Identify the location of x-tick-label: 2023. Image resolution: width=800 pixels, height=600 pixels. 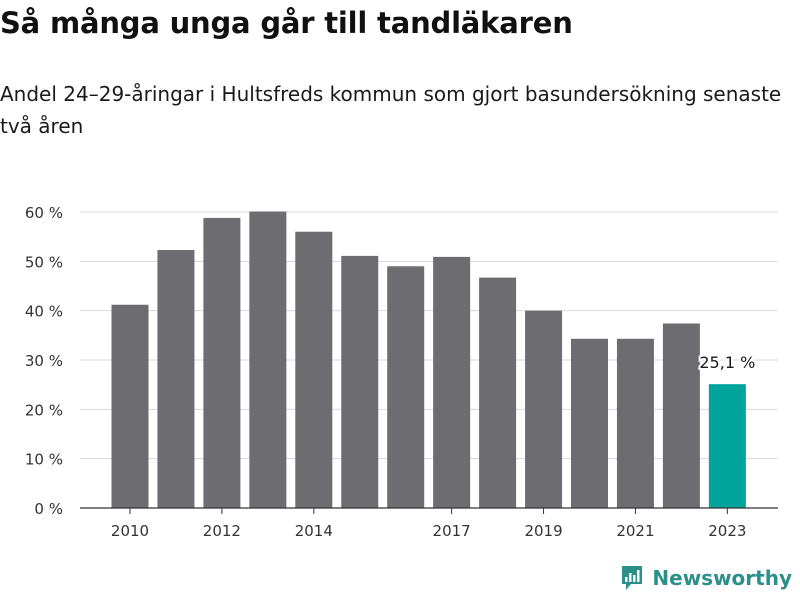
(727, 531).